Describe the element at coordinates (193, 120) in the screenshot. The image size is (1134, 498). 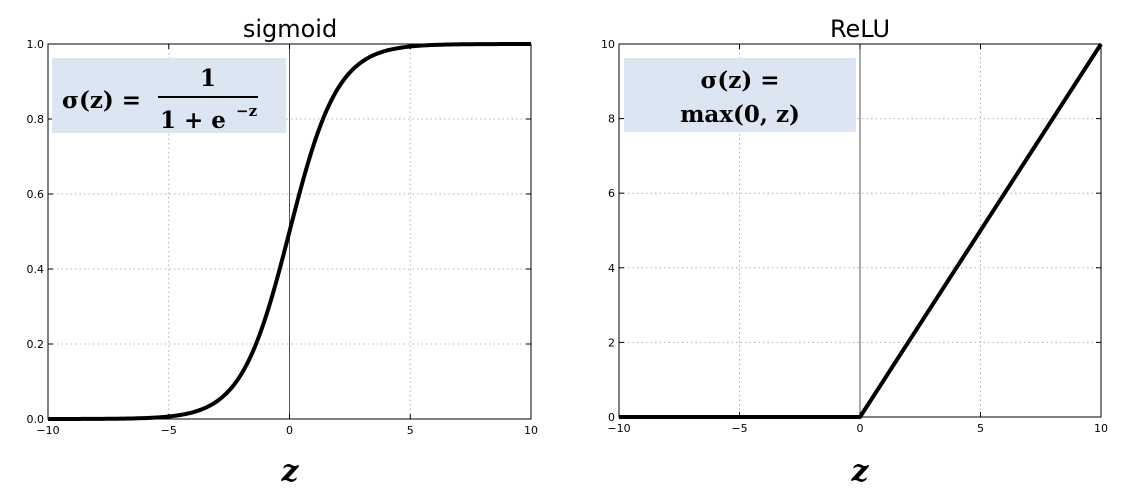
I see `sigmoid-formula-denominator: 1 + e` at that location.